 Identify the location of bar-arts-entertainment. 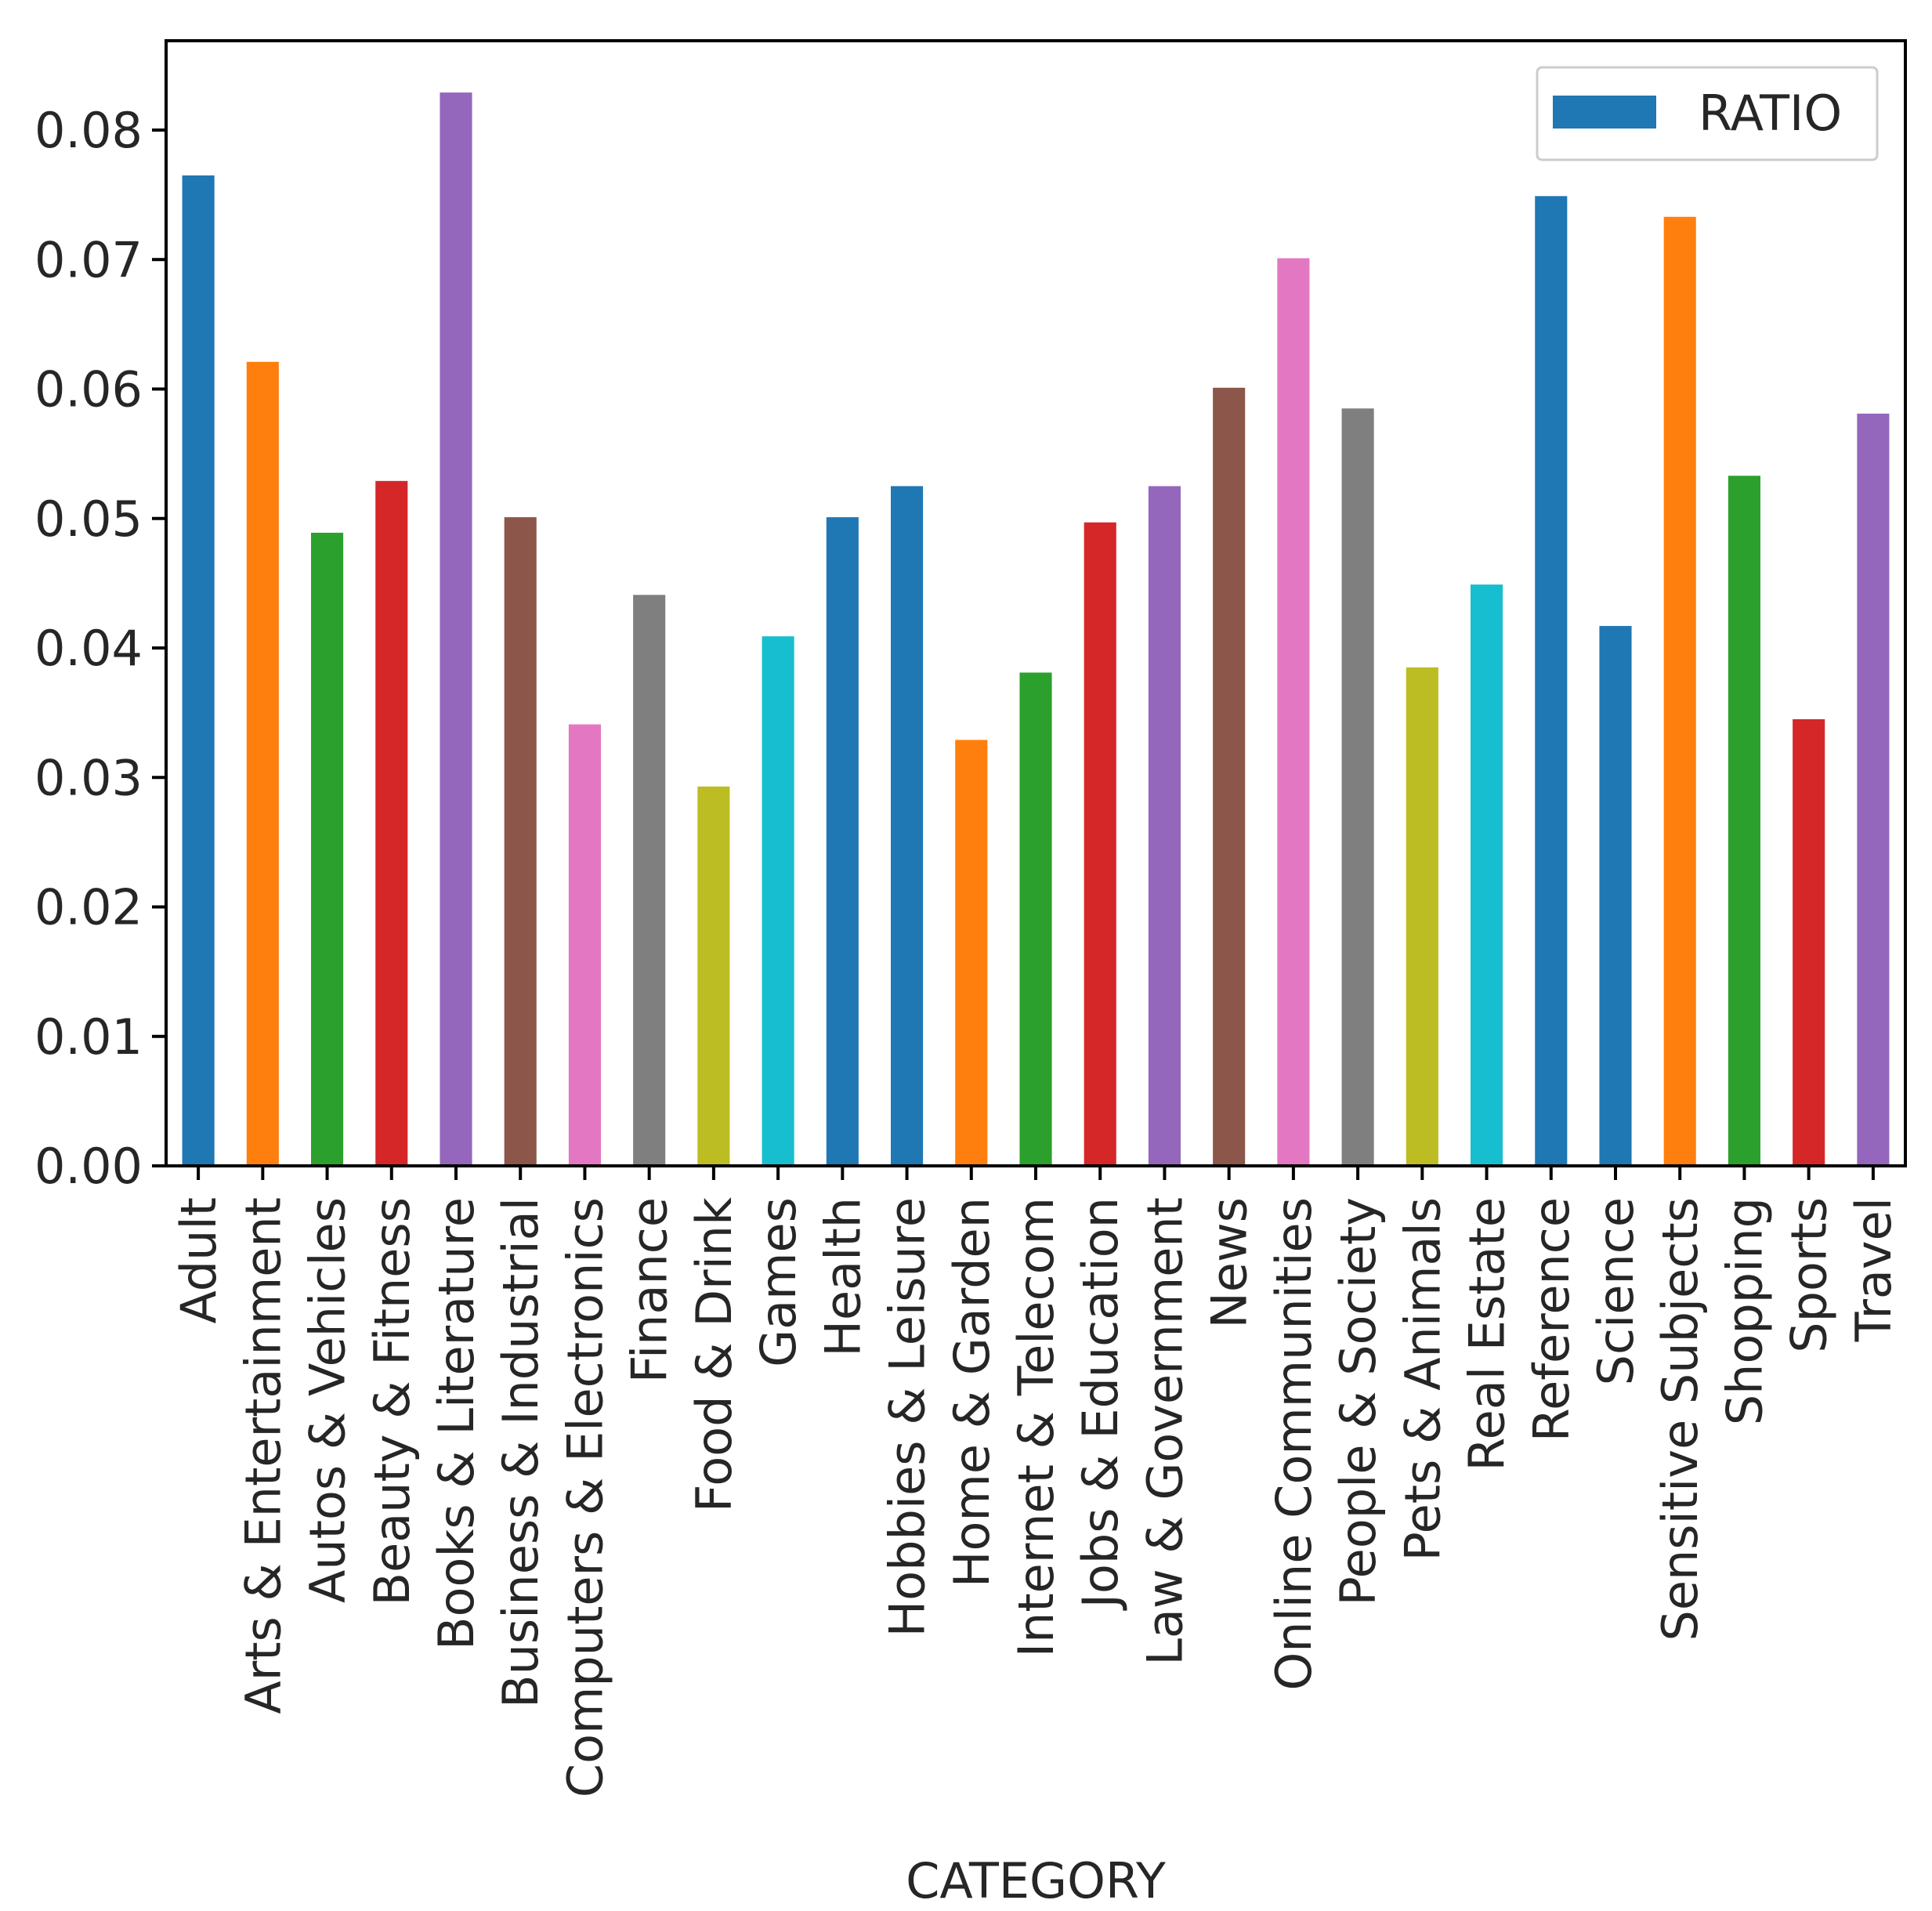
(262, 763).